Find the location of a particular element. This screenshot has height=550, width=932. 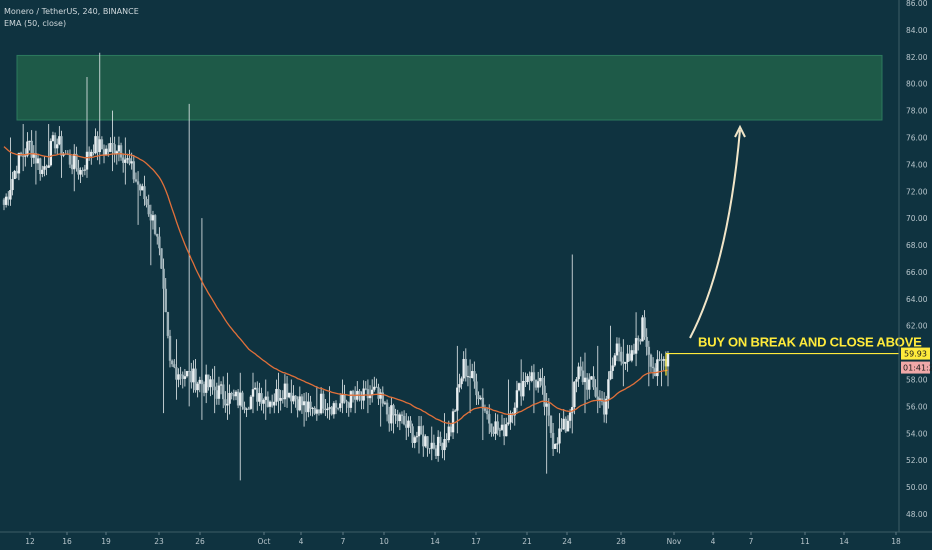

x-tick-label: 18 is located at coordinates (896, 541).